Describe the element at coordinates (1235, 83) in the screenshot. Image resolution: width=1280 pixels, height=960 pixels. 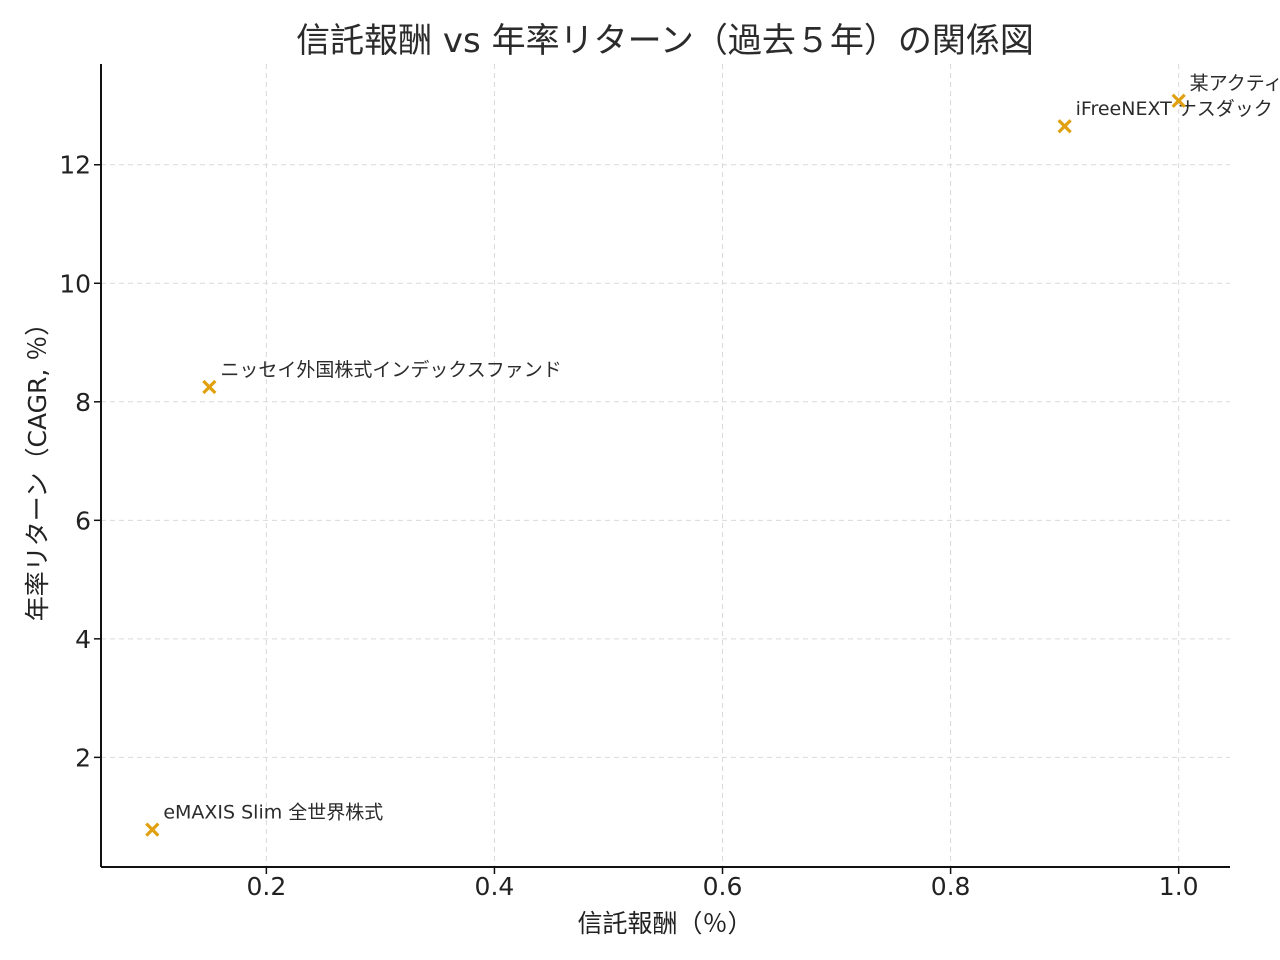
I see `point-label: 某アクティブ` at that location.